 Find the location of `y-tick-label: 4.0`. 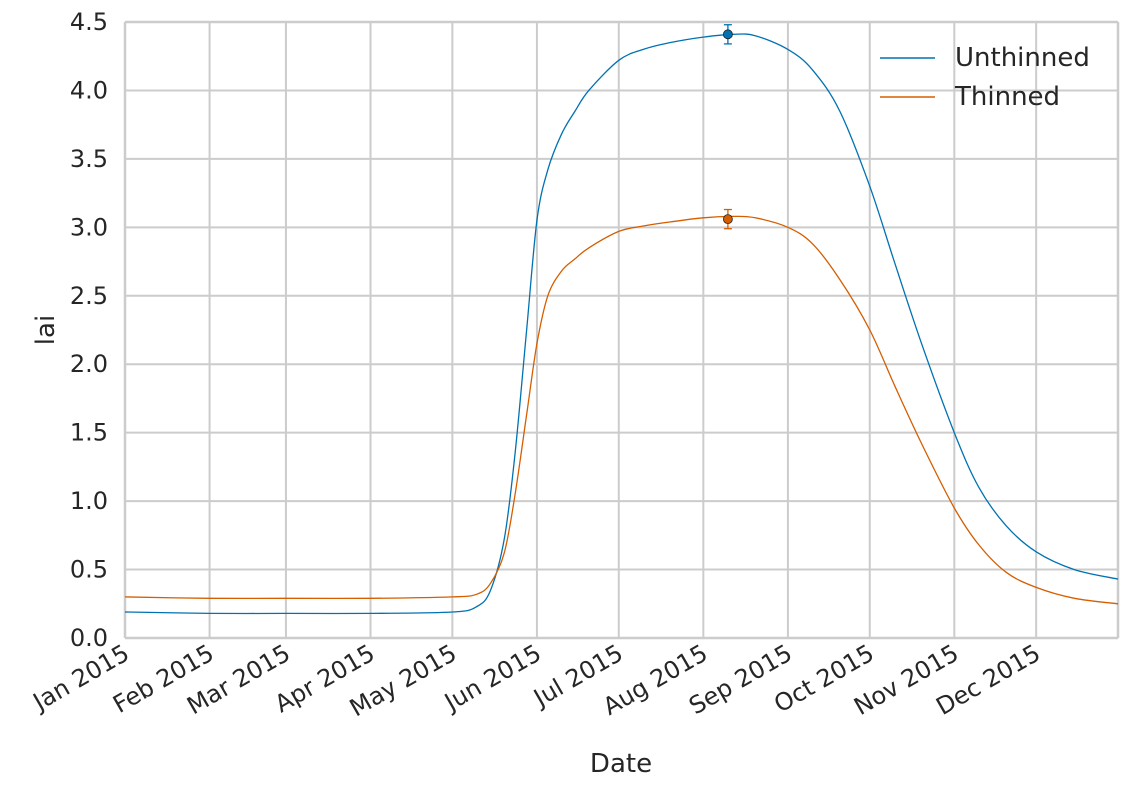

y-tick-label: 4.0 is located at coordinates (89, 90).